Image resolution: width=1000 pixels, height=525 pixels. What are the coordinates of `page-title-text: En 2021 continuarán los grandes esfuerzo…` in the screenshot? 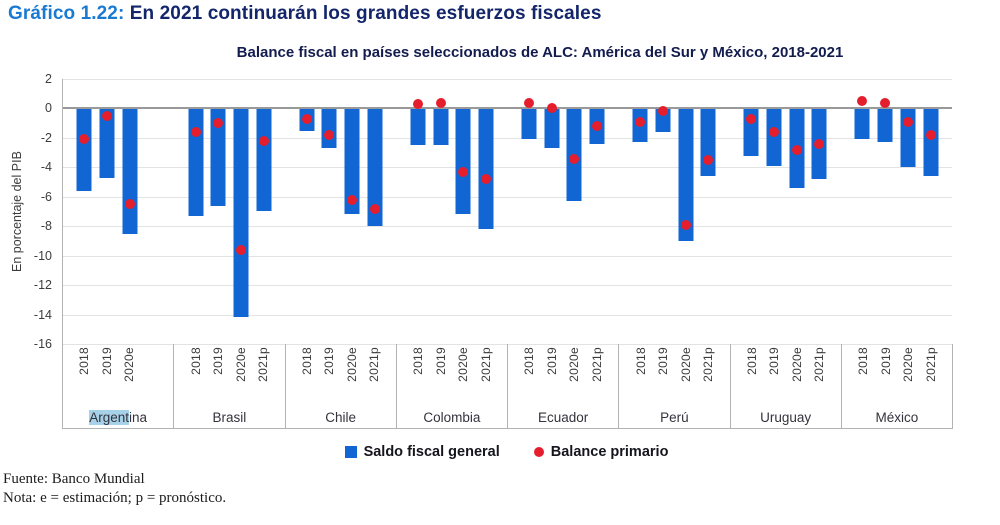 It's located at (363, 13).